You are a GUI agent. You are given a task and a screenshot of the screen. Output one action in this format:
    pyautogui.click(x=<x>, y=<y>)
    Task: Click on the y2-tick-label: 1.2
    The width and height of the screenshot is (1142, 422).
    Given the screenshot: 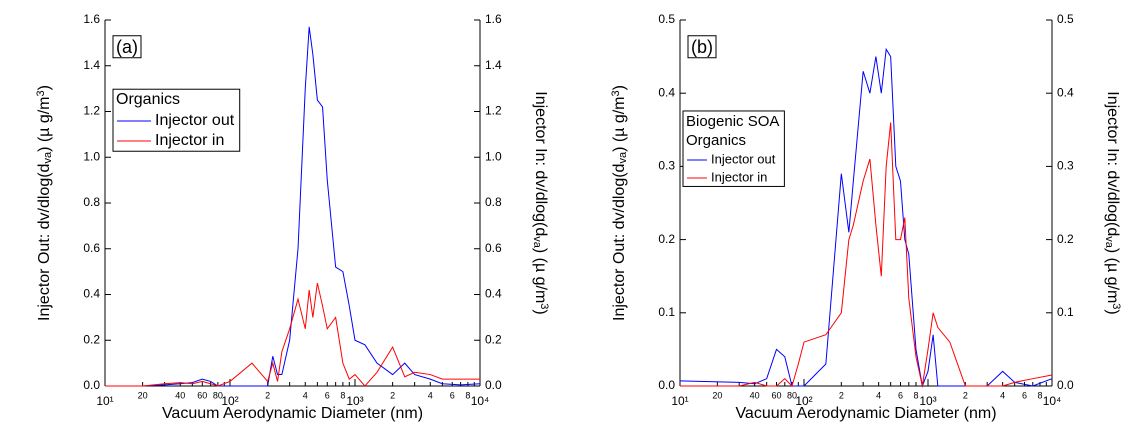 What is the action you would take?
    pyautogui.click(x=493, y=111)
    